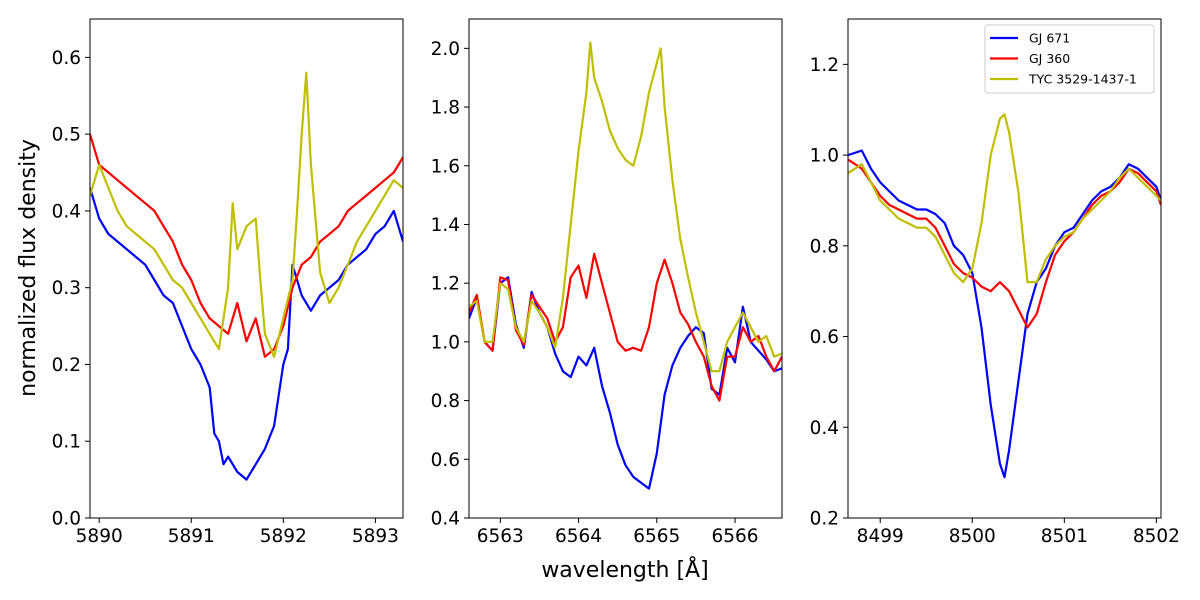 This screenshot has height=600, width=1200. Describe the element at coordinates (375, 536) in the screenshot. I see `x-tick-label: 5893` at that location.